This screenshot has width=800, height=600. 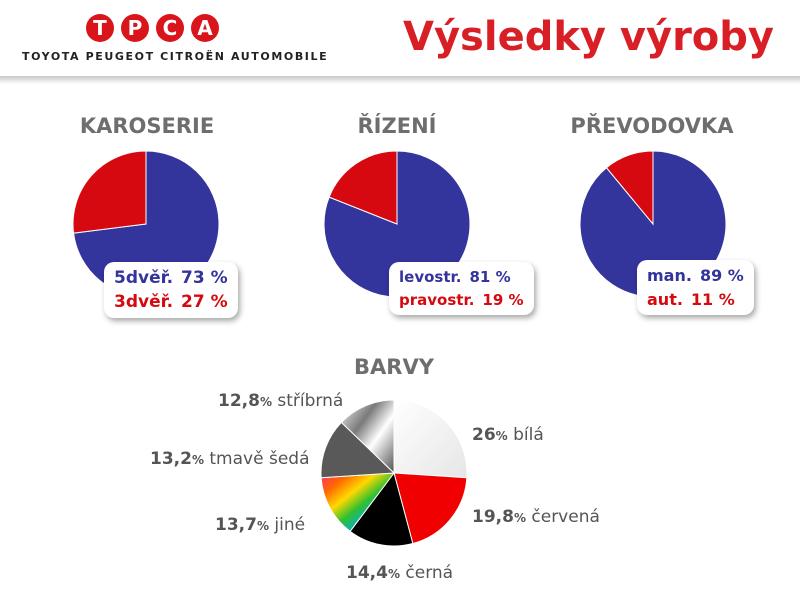 What do you see at coordinates (437, 300) in the screenshot?
I see `legend-label: pravostr.` at bounding box center [437, 300].